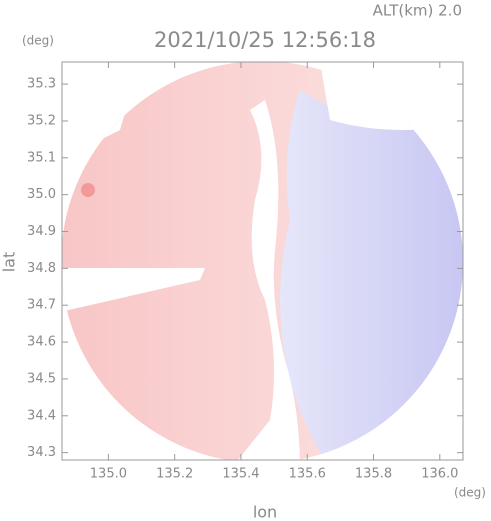  What do you see at coordinates (265, 40) in the screenshot?
I see `chart-title: 2021/10/25 12:56:18` at bounding box center [265, 40].